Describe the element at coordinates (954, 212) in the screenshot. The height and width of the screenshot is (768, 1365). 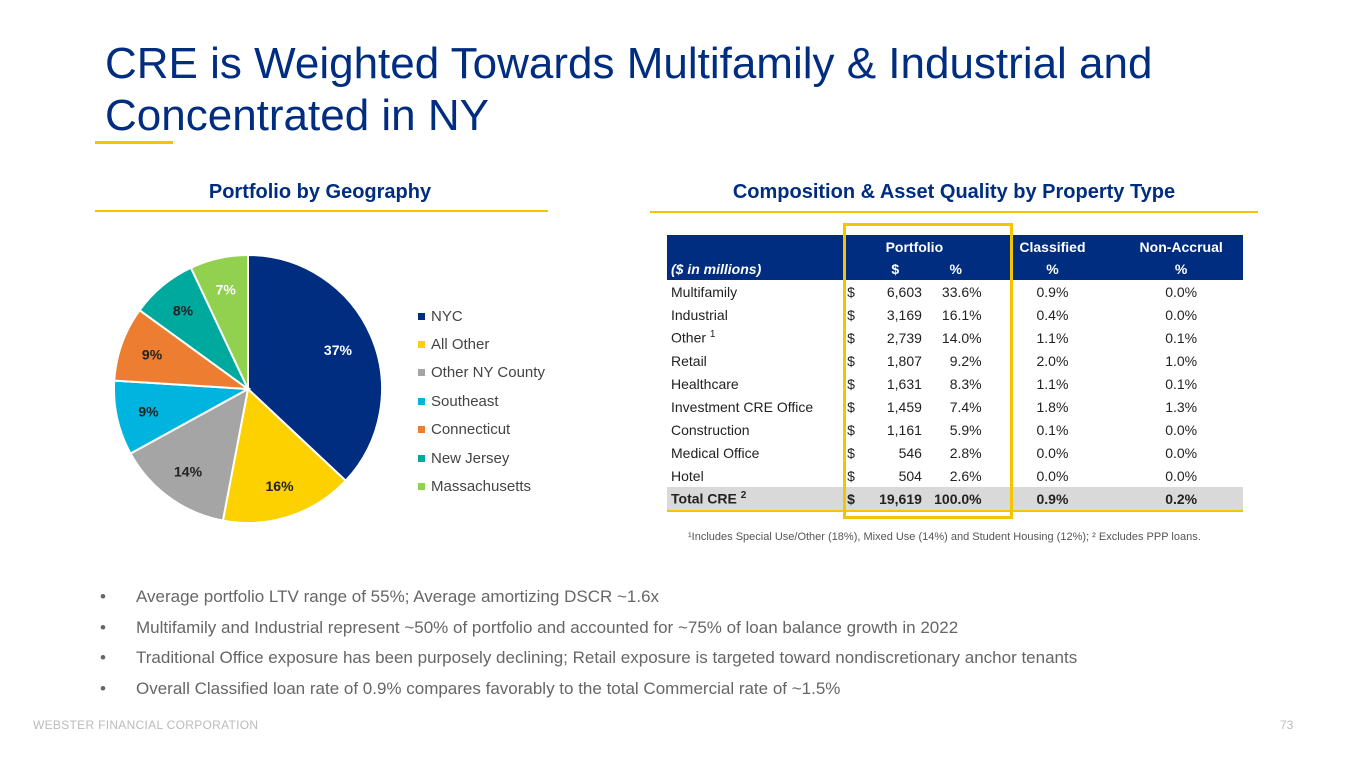
I see `comp-section-rule` at that location.